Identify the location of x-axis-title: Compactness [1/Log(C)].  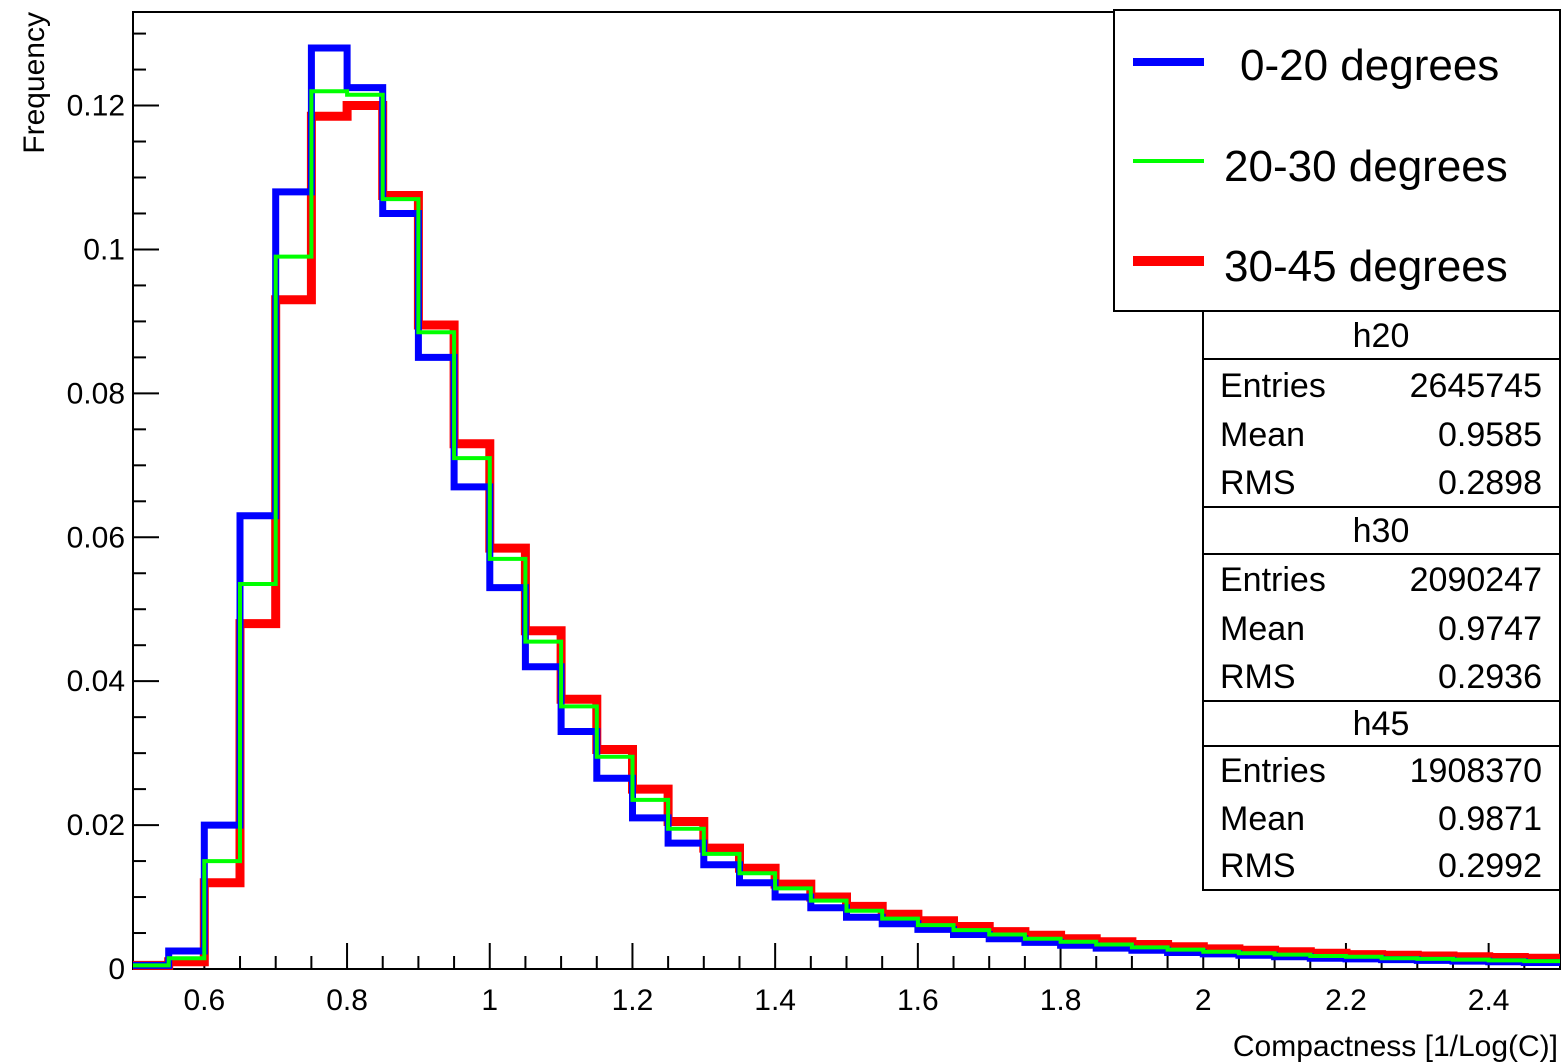
(1395, 1046).